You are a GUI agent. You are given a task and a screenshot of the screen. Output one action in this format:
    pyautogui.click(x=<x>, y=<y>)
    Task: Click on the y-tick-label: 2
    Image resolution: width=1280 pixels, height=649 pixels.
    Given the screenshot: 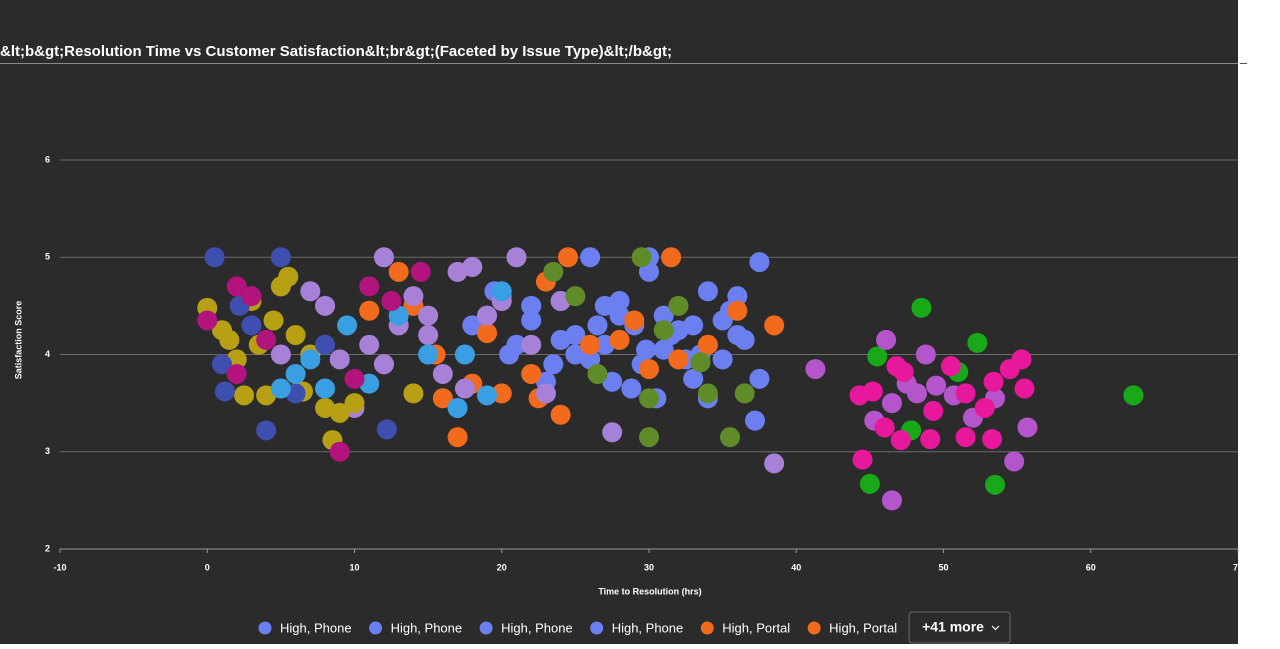 What is the action you would take?
    pyautogui.click(x=47, y=548)
    